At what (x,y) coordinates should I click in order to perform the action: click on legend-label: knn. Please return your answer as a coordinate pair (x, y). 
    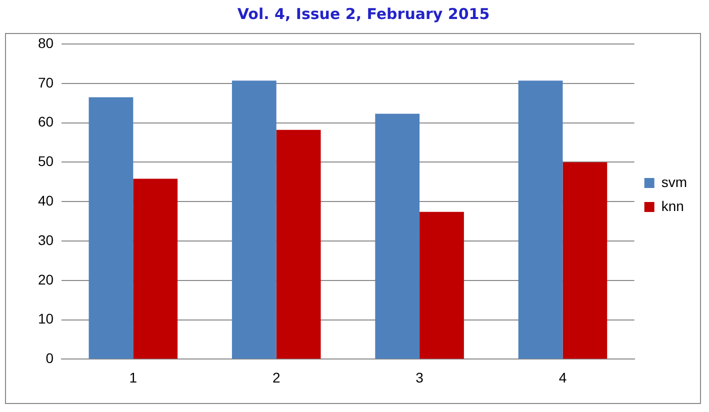
    Looking at the image, I should click on (672, 206).